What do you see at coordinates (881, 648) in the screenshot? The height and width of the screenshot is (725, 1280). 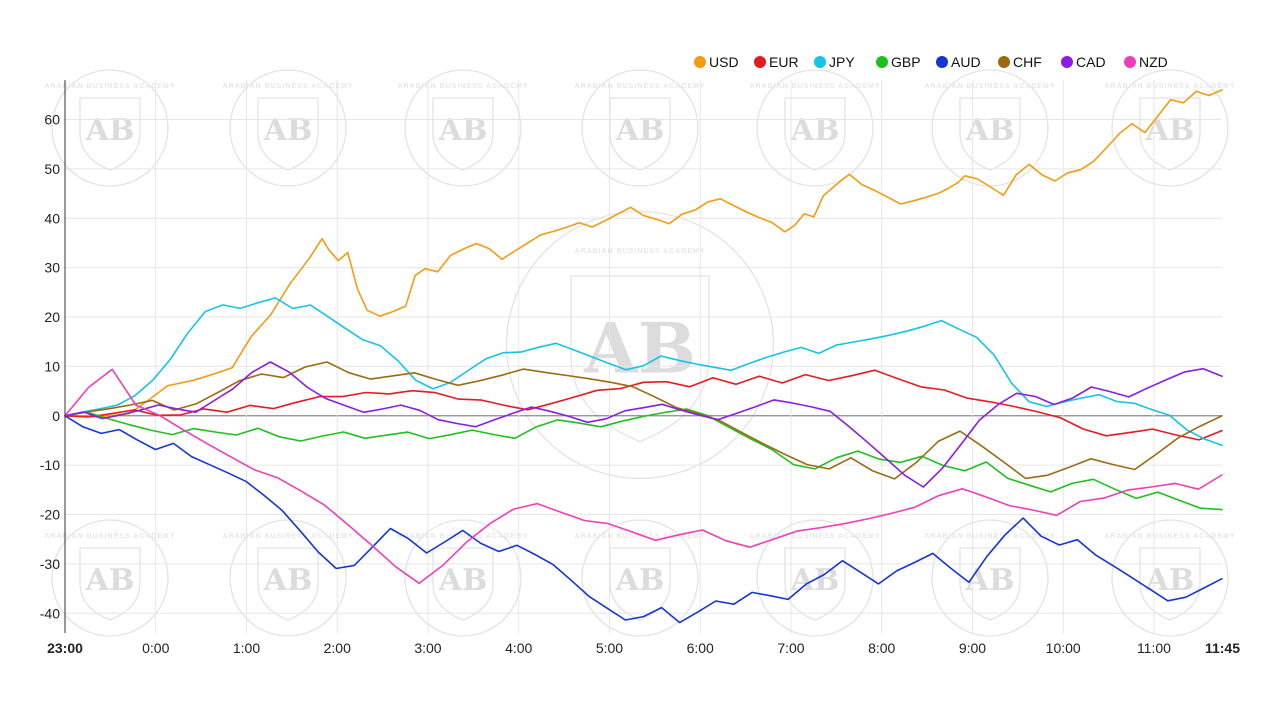 I see `x-tick-label: 8:00` at bounding box center [881, 648].